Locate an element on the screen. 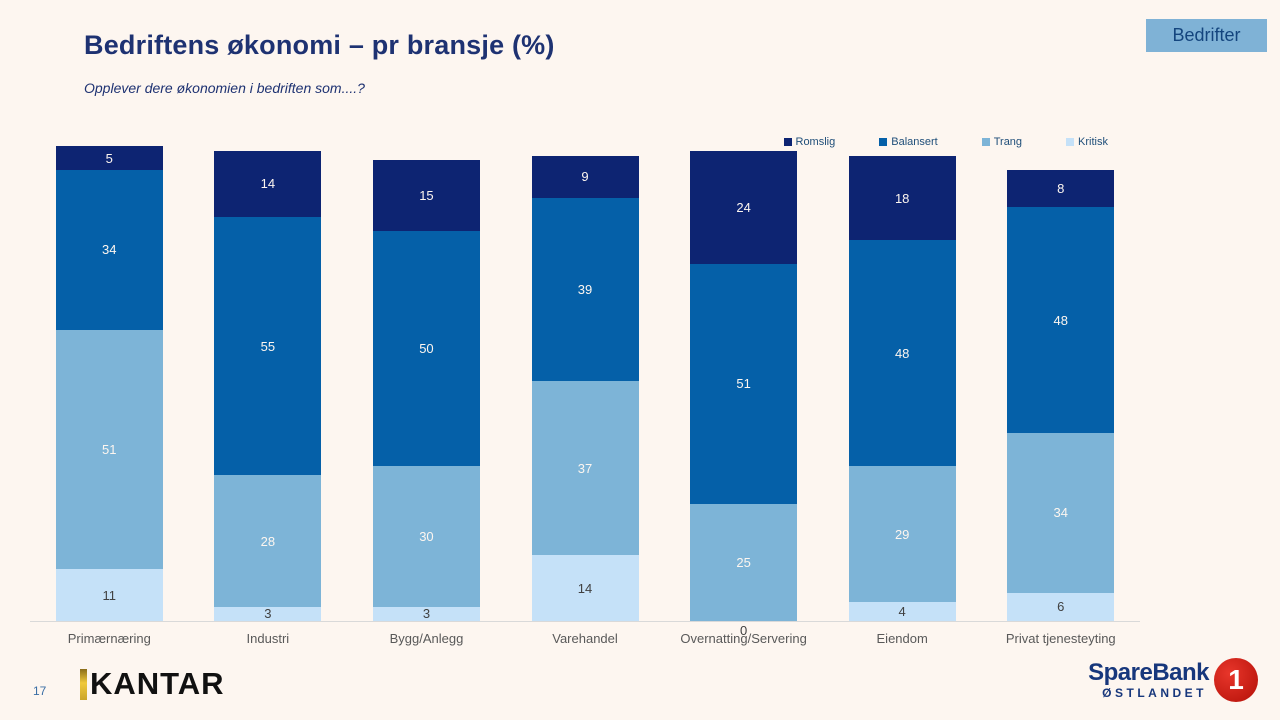  segment-trang: 51 is located at coordinates (109, 449).